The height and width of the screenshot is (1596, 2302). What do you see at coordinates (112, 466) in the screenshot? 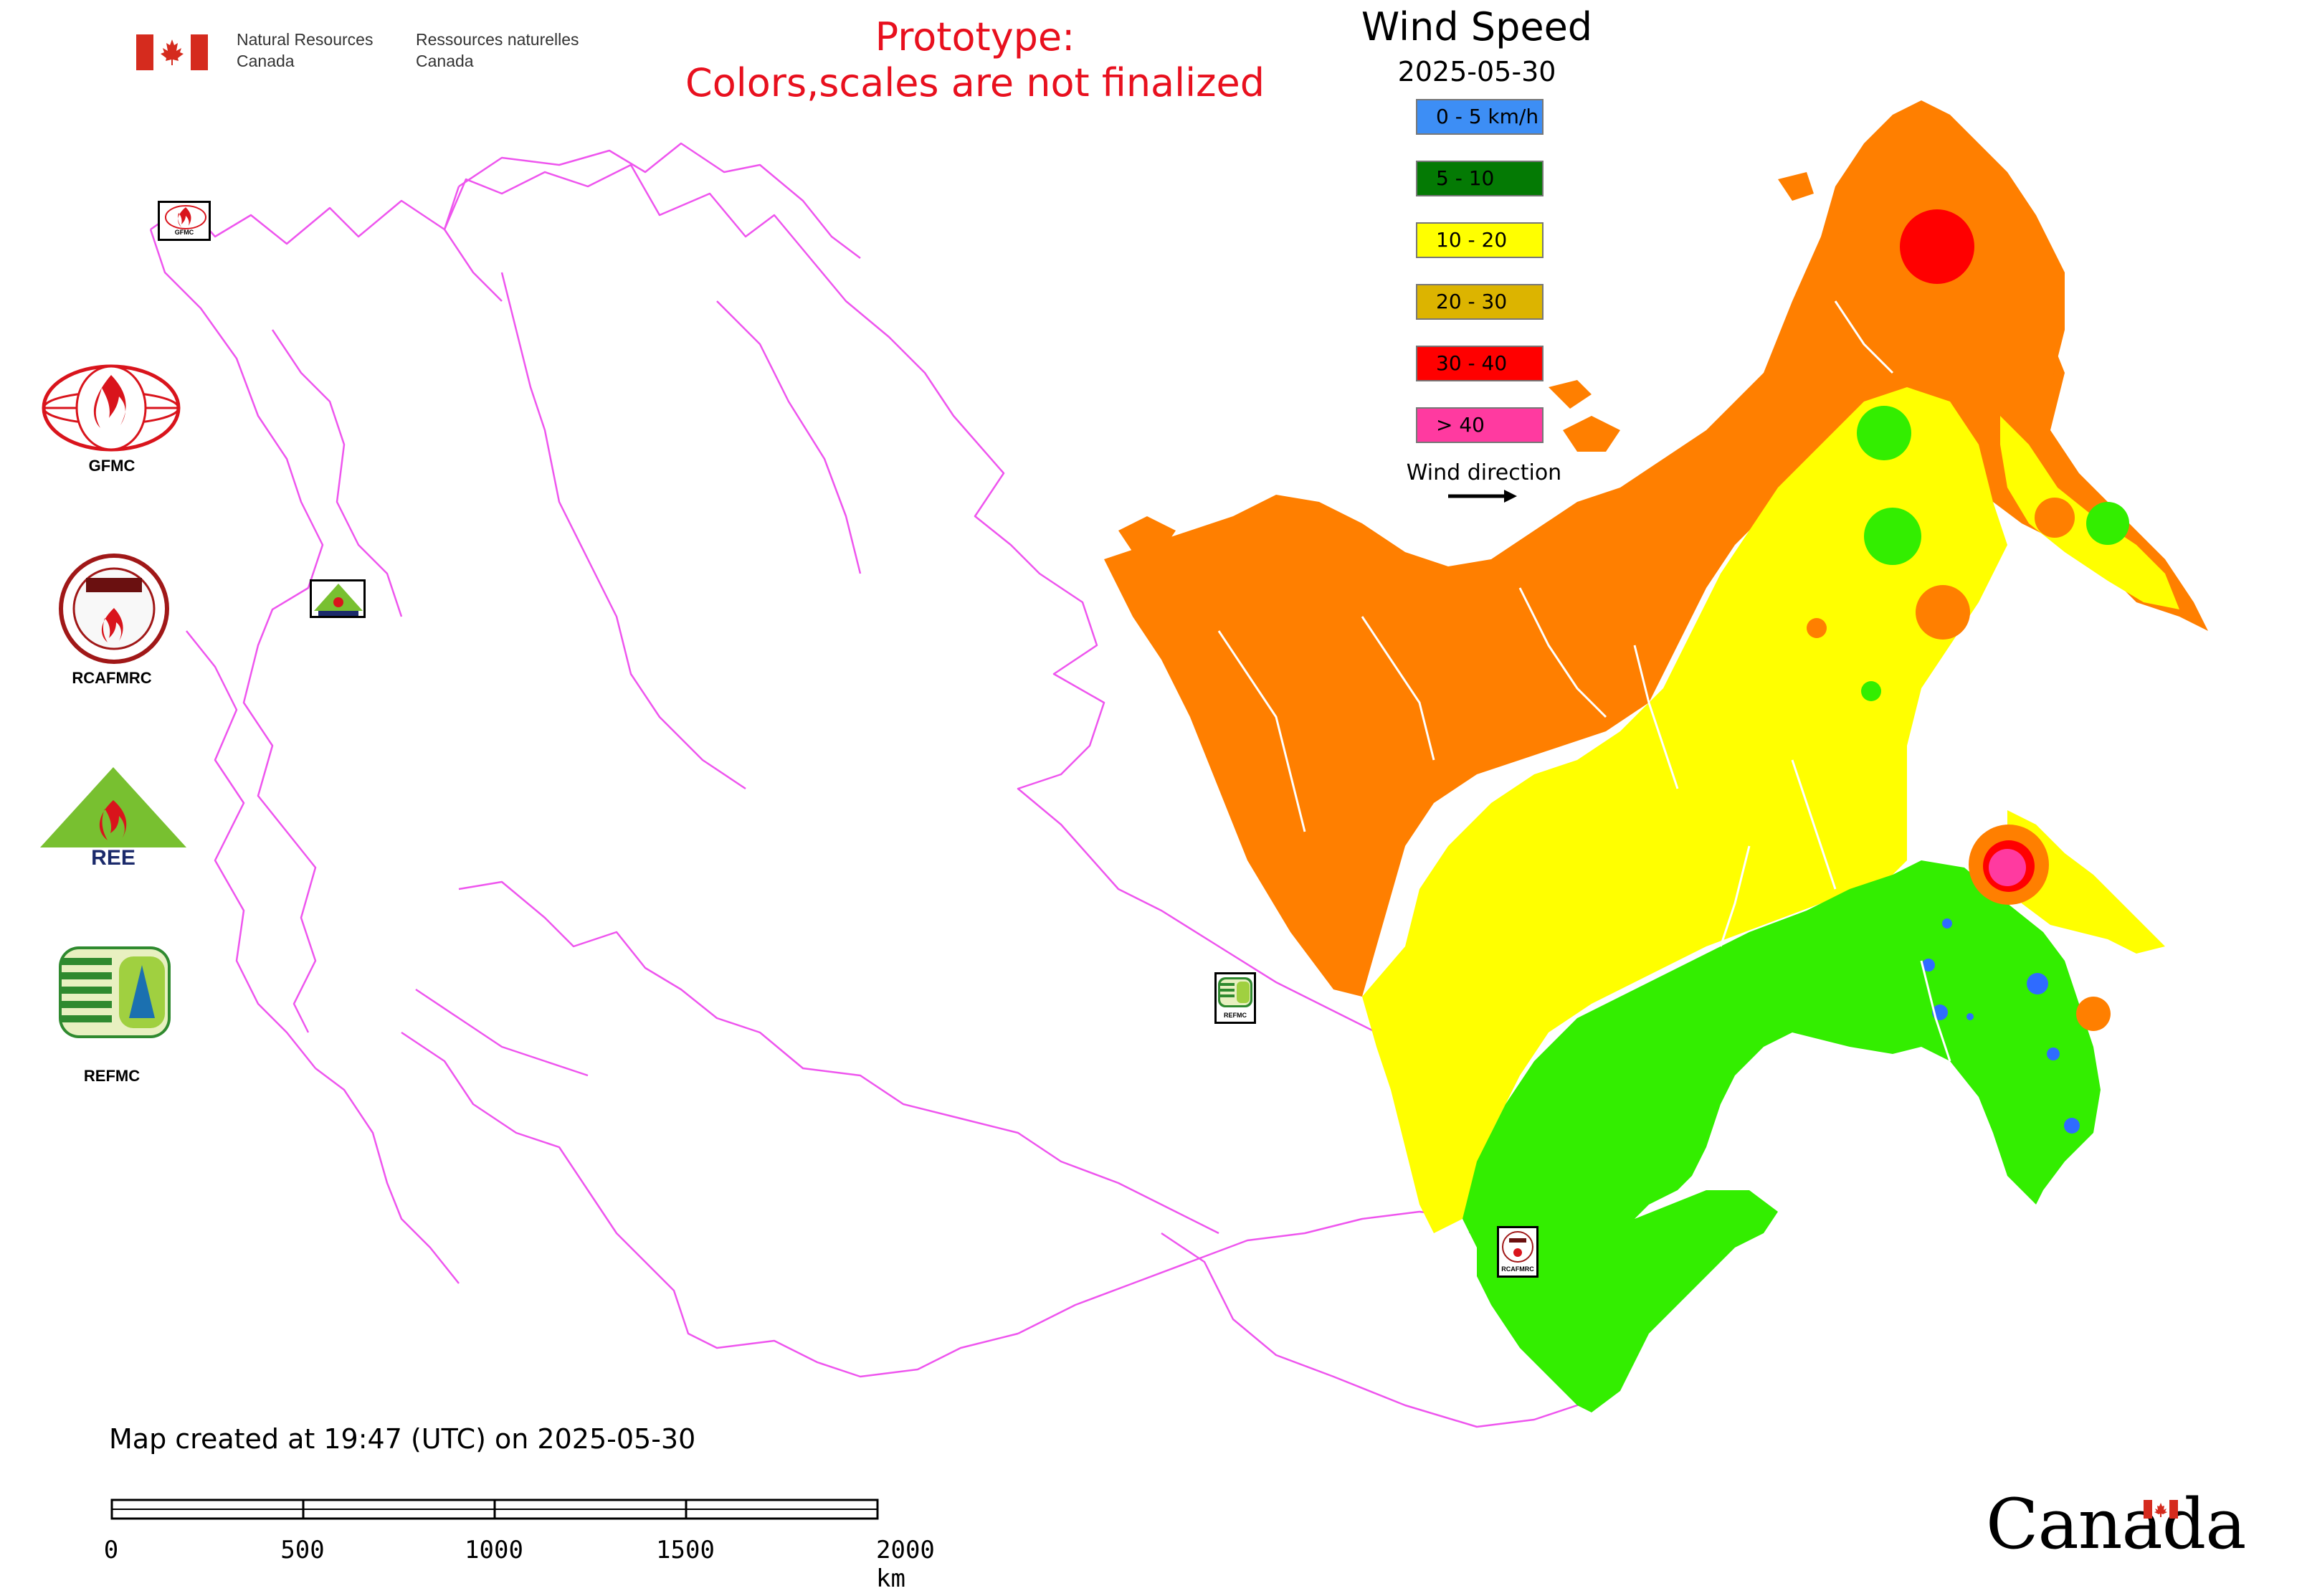
I see `gfmc-label: GFMC` at bounding box center [112, 466].